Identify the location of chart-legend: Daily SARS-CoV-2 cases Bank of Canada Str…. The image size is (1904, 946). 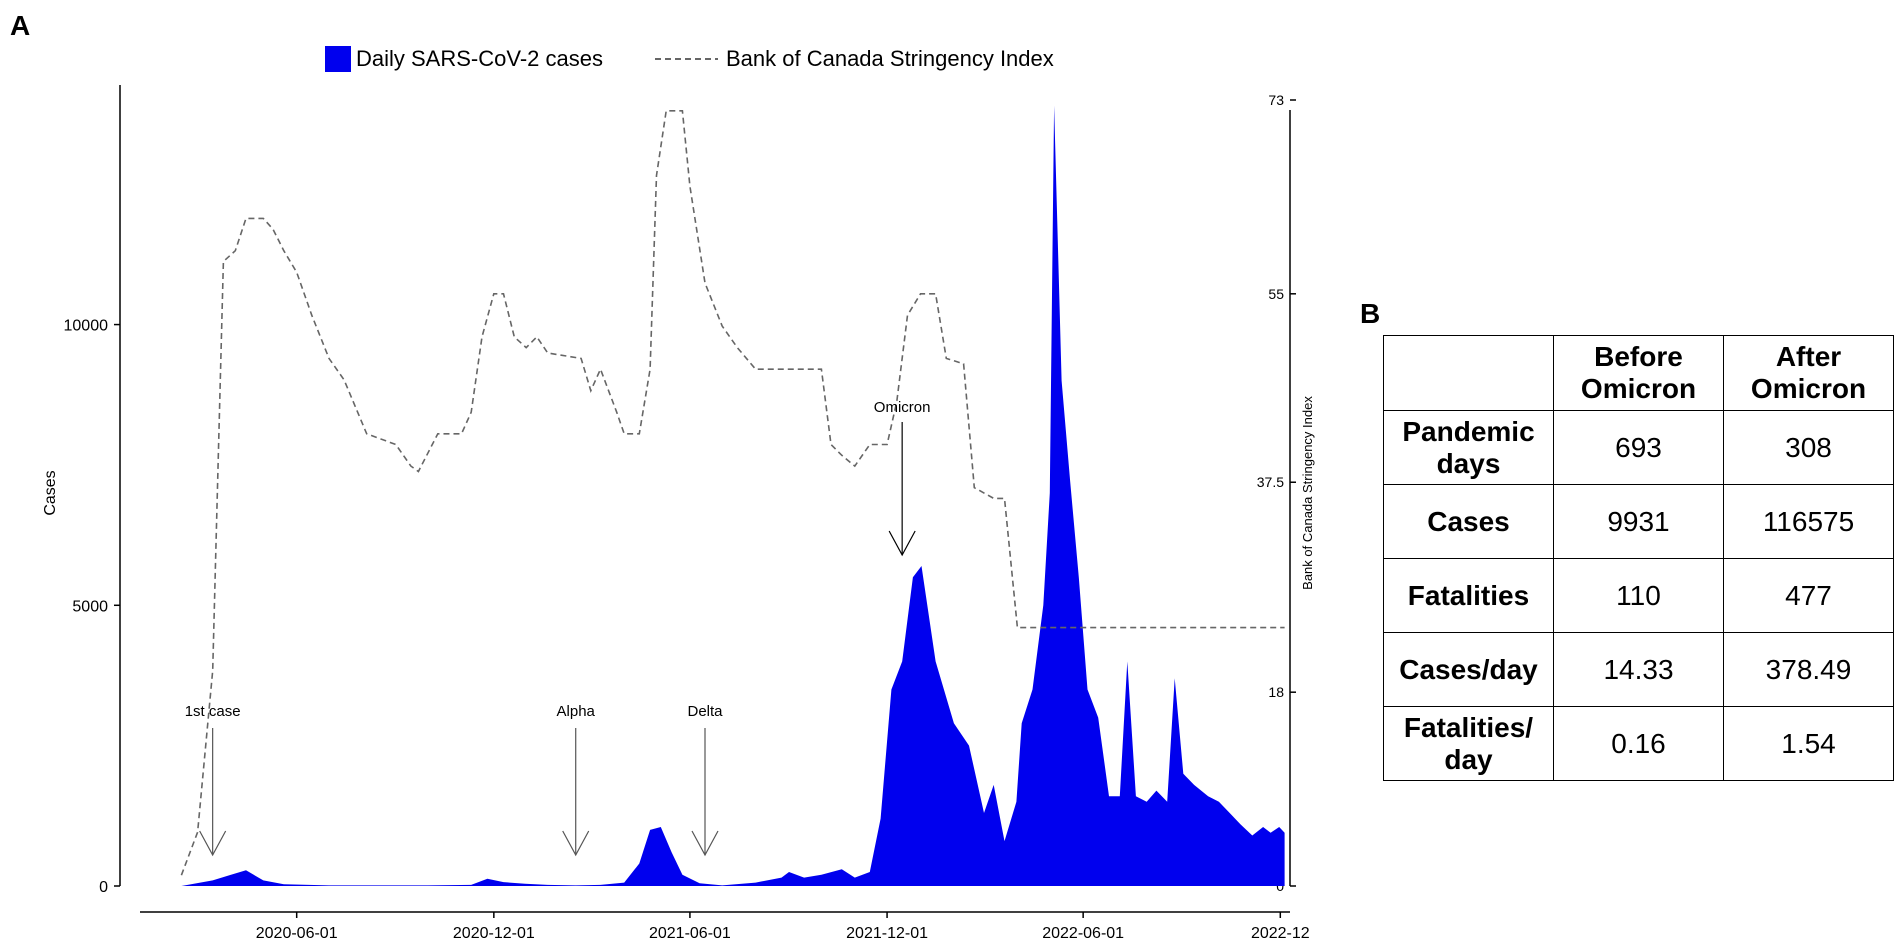
(689, 59).